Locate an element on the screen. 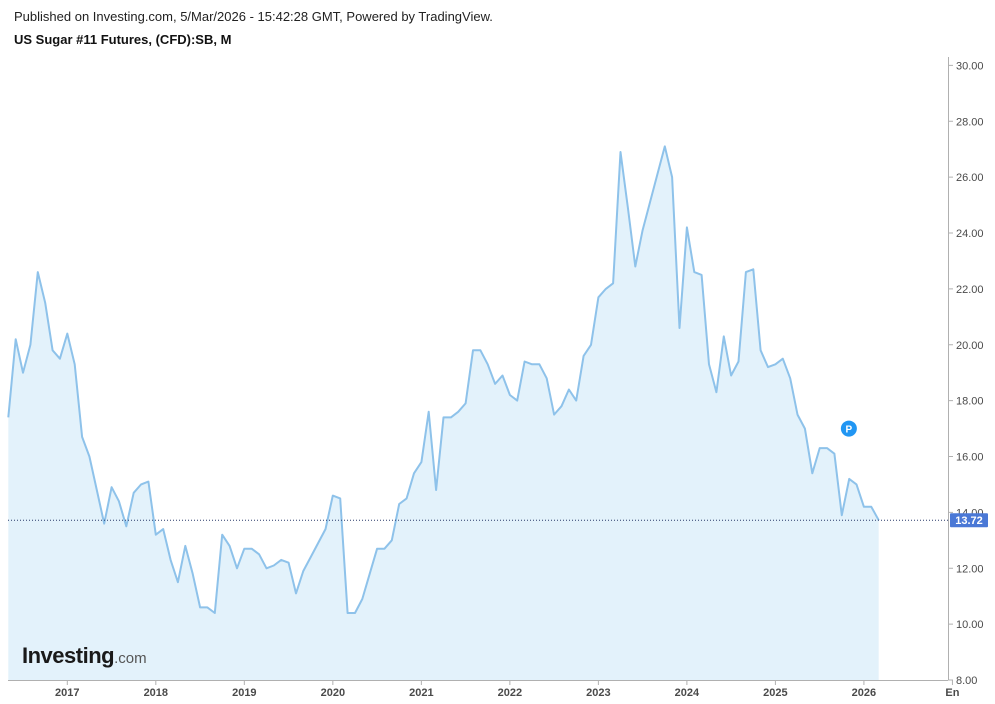  y-tick-label: 16.00 is located at coordinates (970, 458).